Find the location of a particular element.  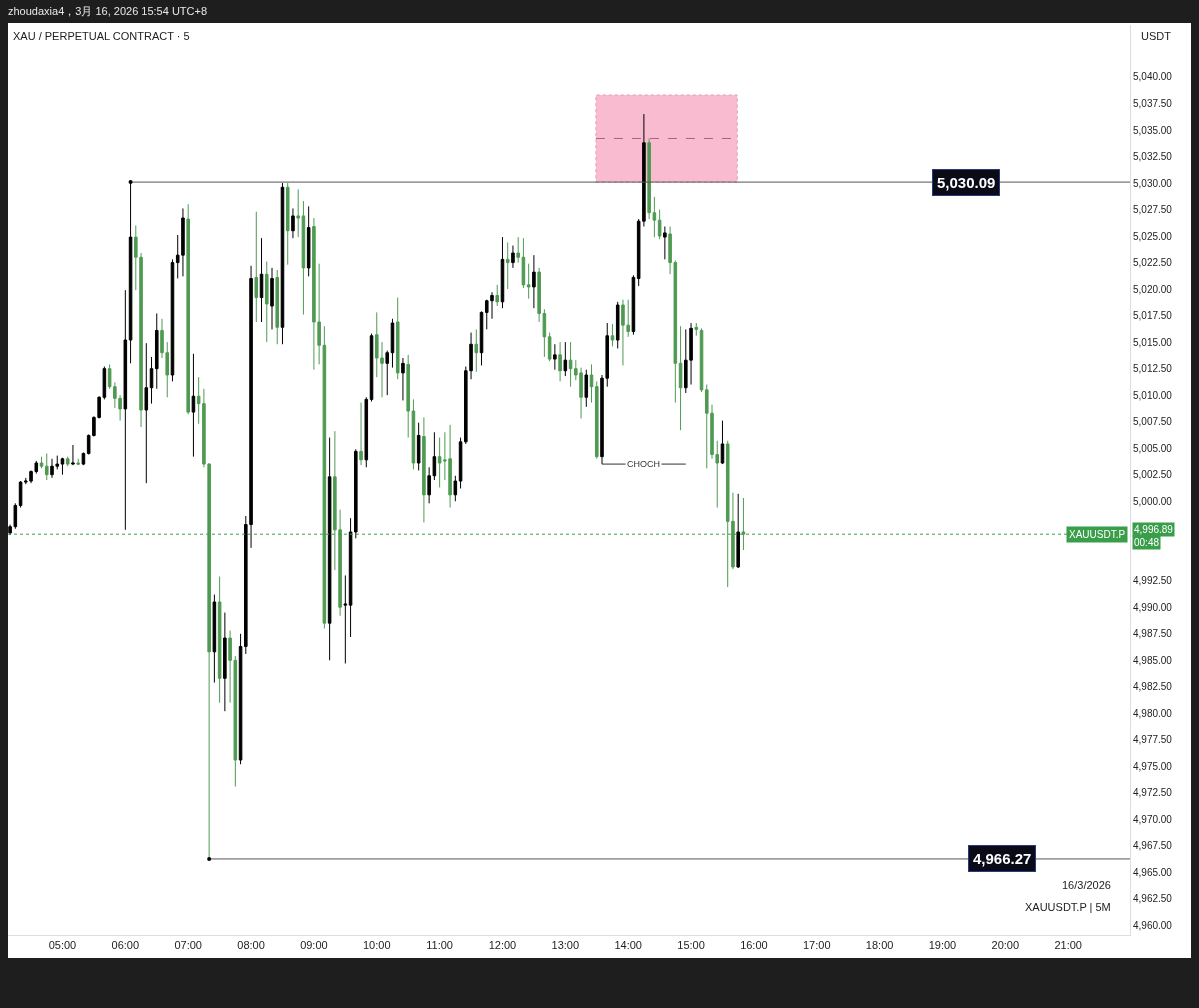

ref-line-label: XAUUSDT.P is located at coordinates (1097, 534).